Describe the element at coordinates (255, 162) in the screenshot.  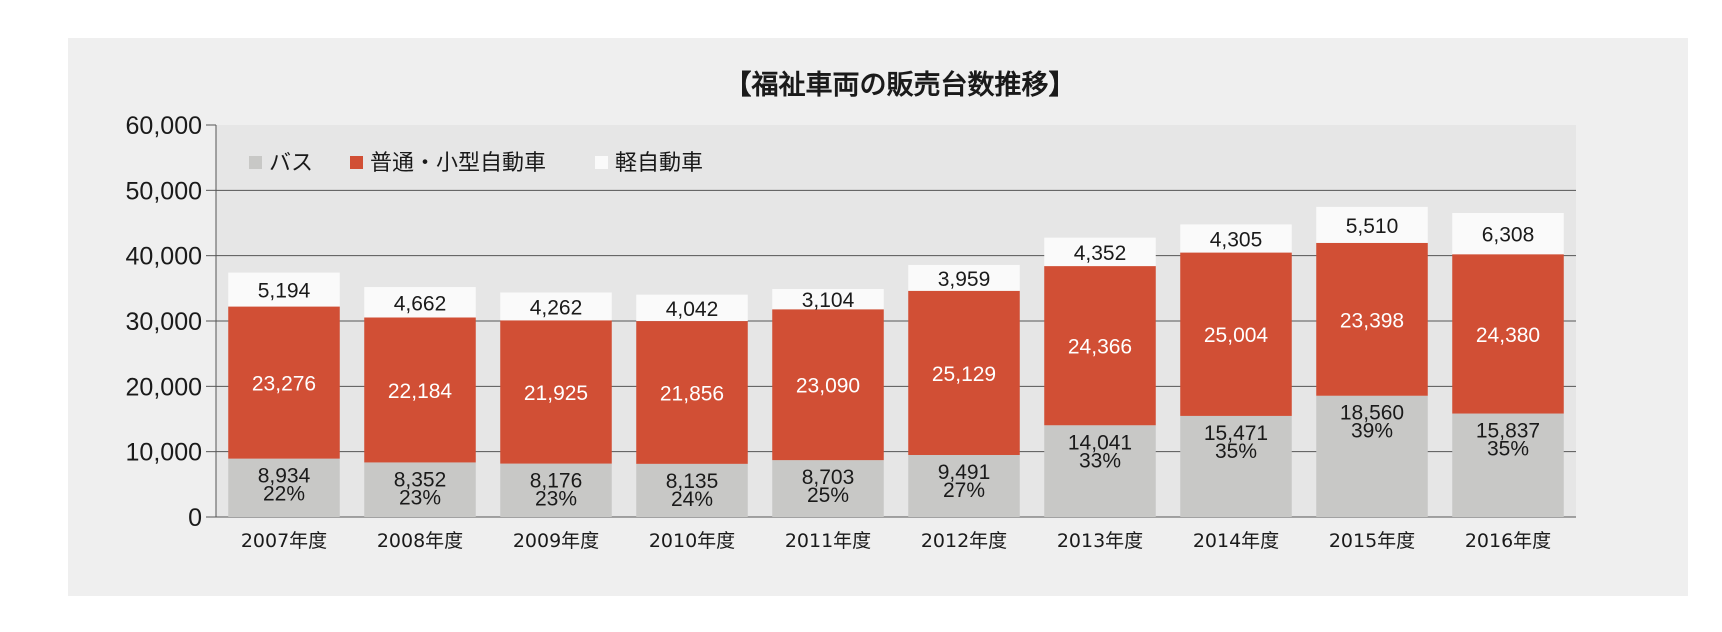
I see `legend-swatch-bus` at that location.